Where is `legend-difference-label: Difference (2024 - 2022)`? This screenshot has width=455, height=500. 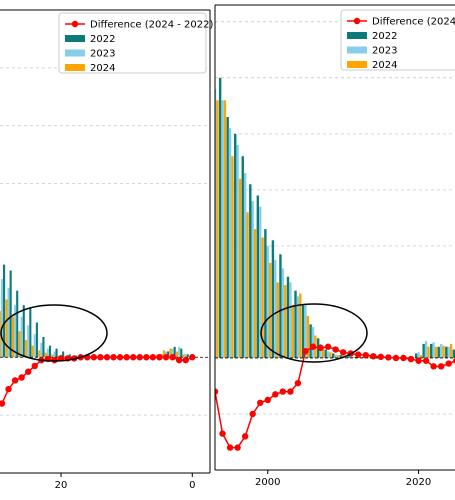
legend-difference-label: Difference (2024 - 2022) is located at coordinates (151, 25).